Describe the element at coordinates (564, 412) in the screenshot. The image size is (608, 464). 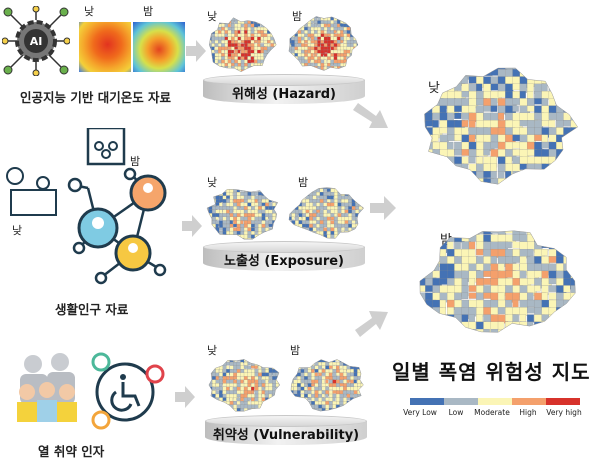
I see `legend-label: Very high` at that location.